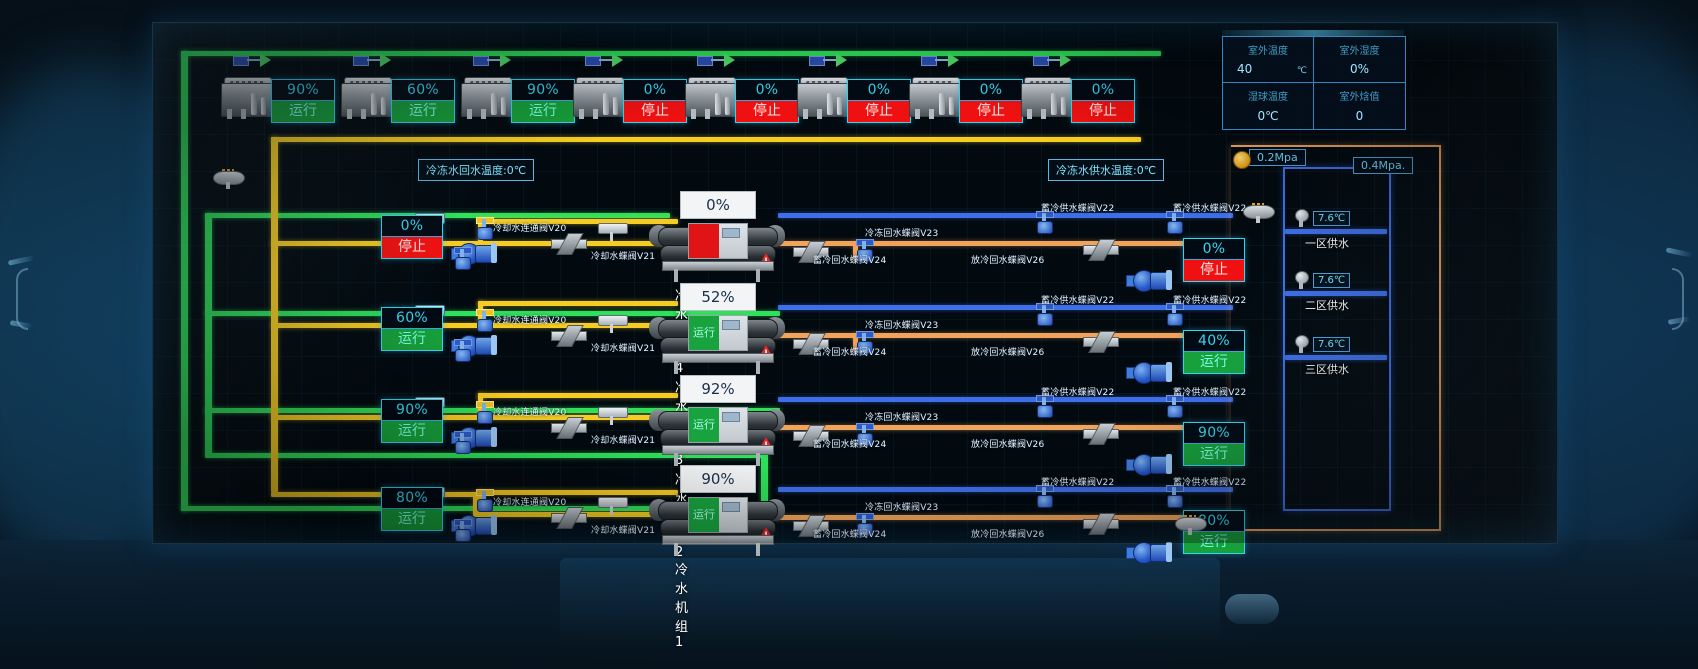  What do you see at coordinates (303, 101) in the screenshot?
I see `cooling-tower-1-status-card: 90% 运行` at bounding box center [303, 101].